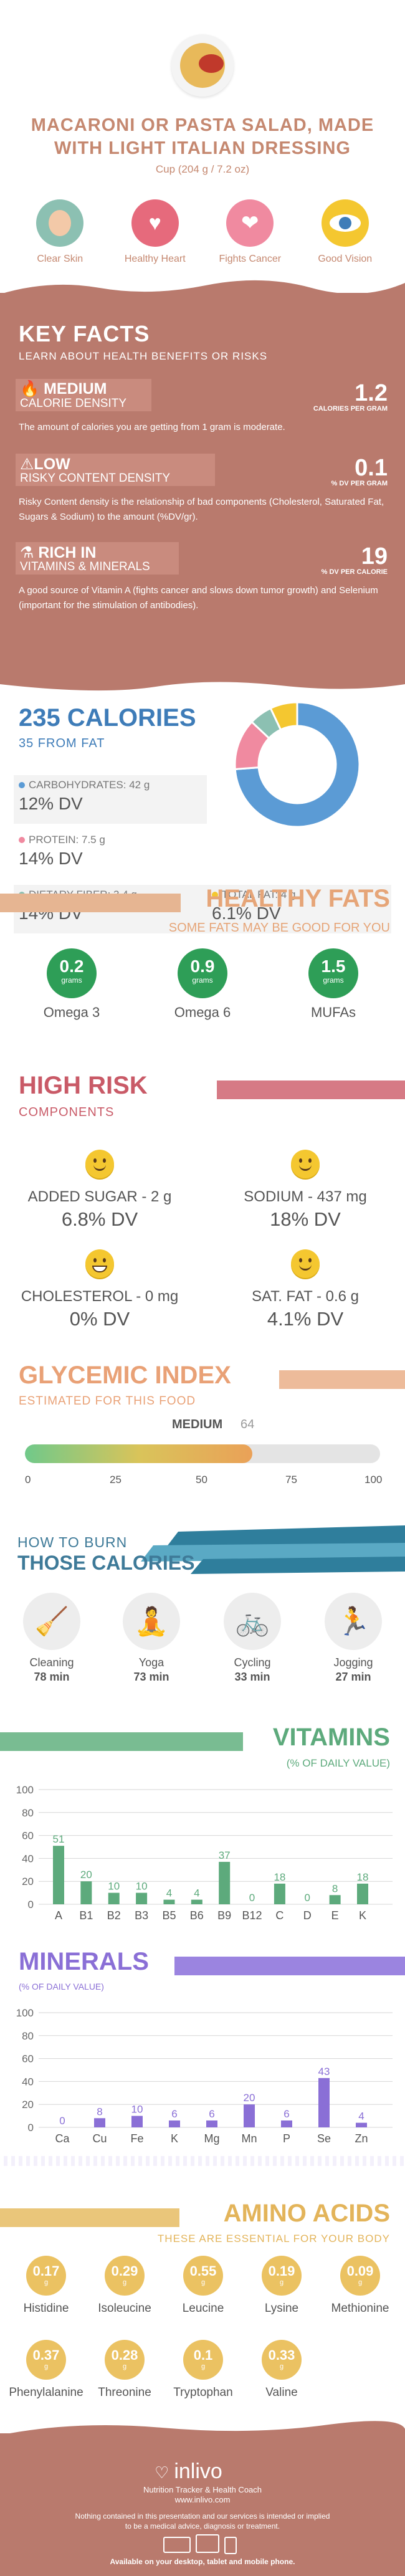  I want to click on y-tick-label: 40, so click(28, 1858).